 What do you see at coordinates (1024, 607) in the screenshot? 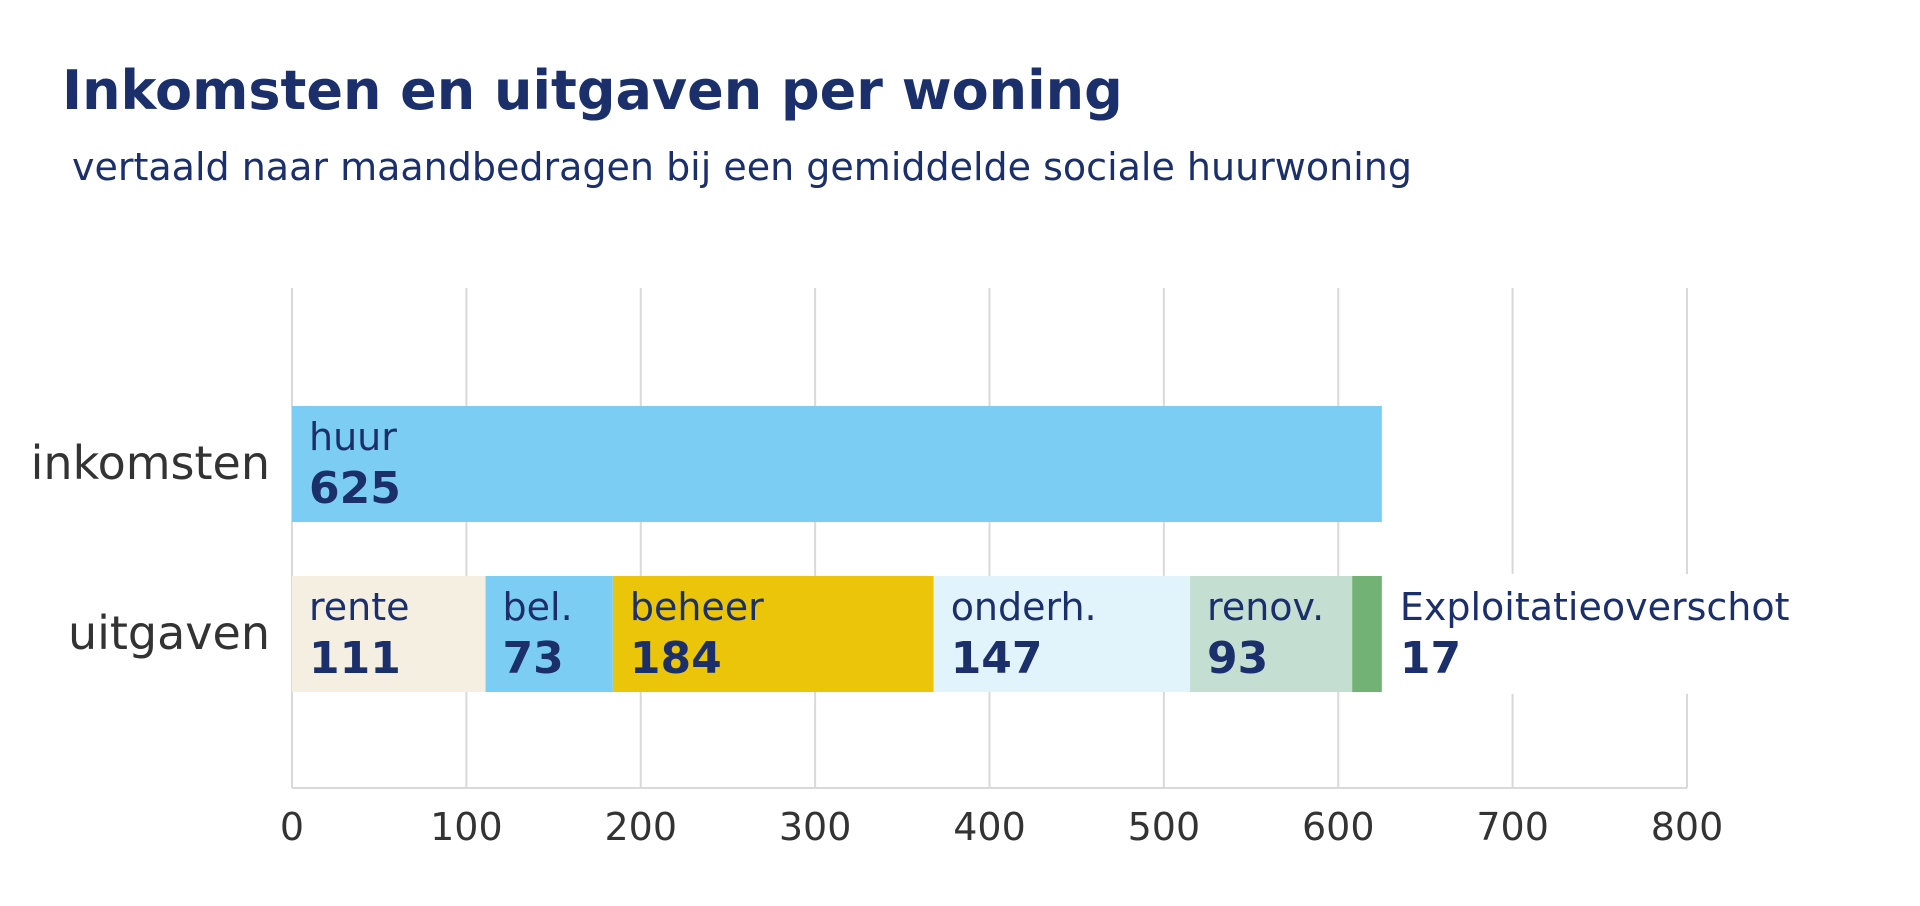
I see `segment-name-label: onderh.` at bounding box center [1024, 607].